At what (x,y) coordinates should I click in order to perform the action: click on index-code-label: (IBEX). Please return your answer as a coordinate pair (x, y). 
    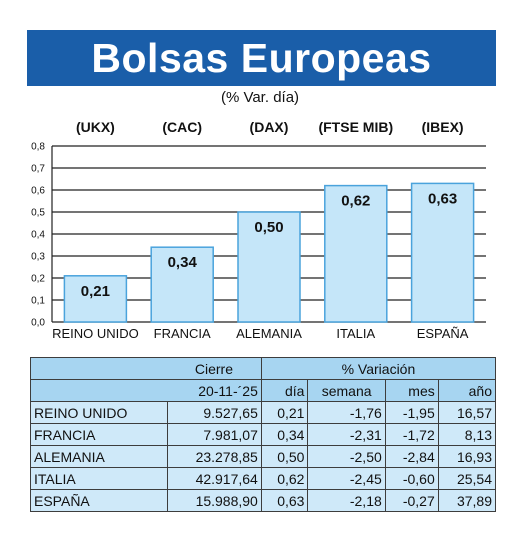
    Looking at the image, I should click on (443, 127).